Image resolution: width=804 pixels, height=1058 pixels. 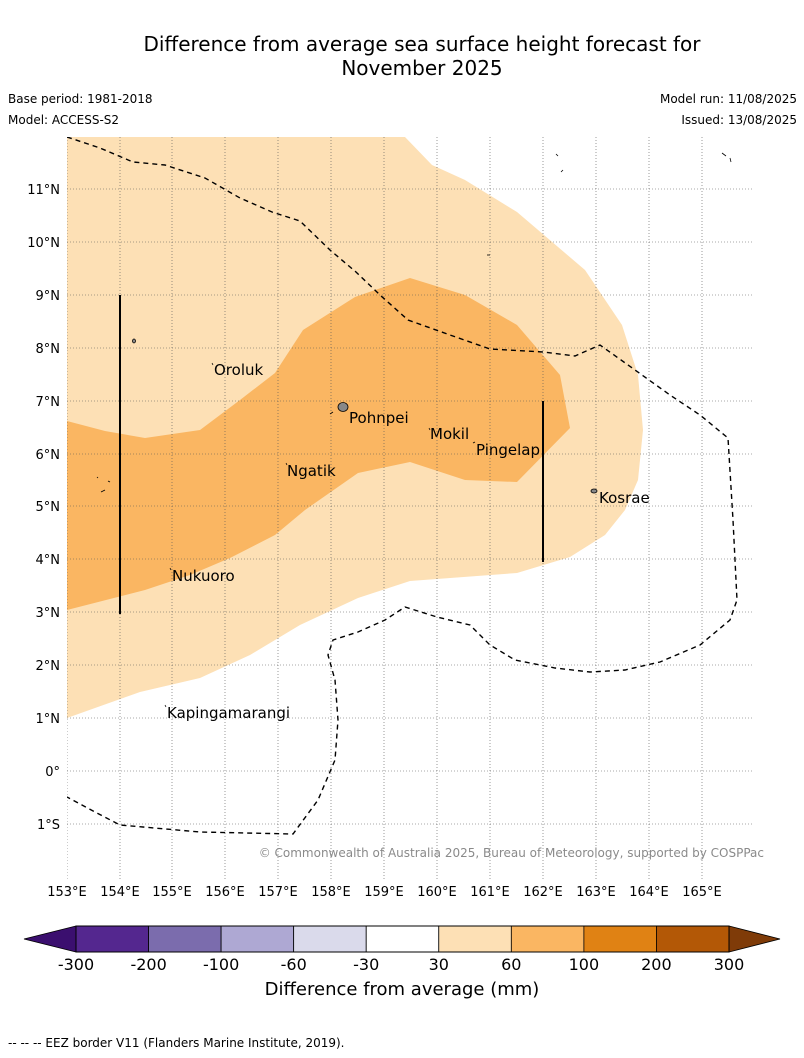 What do you see at coordinates (422, 68) in the screenshot?
I see `title-line-2: November 2025` at bounding box center [422, 68].